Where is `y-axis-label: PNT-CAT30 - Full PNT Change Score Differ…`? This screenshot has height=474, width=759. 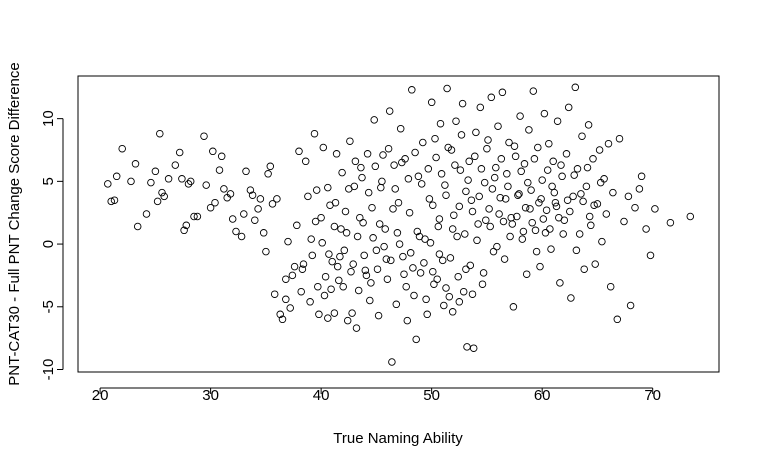
y-axis-label: PNT-CAT30 - Full PNT Change Score Differ… is located at coordinates (14, 223).